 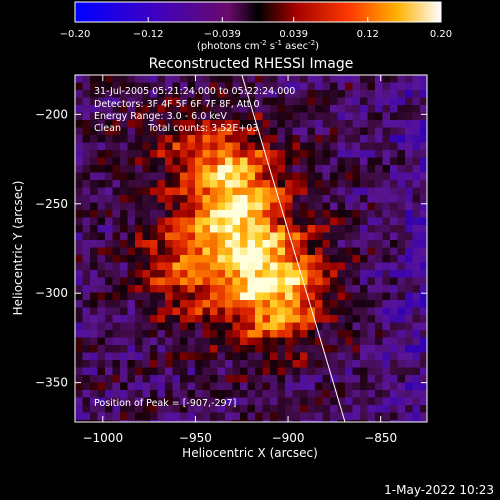 What do you see at coordinates (222, 34) in the screenshot?
I see `colorbar-tick-label: −0.039` at bounding box center [222, 34].